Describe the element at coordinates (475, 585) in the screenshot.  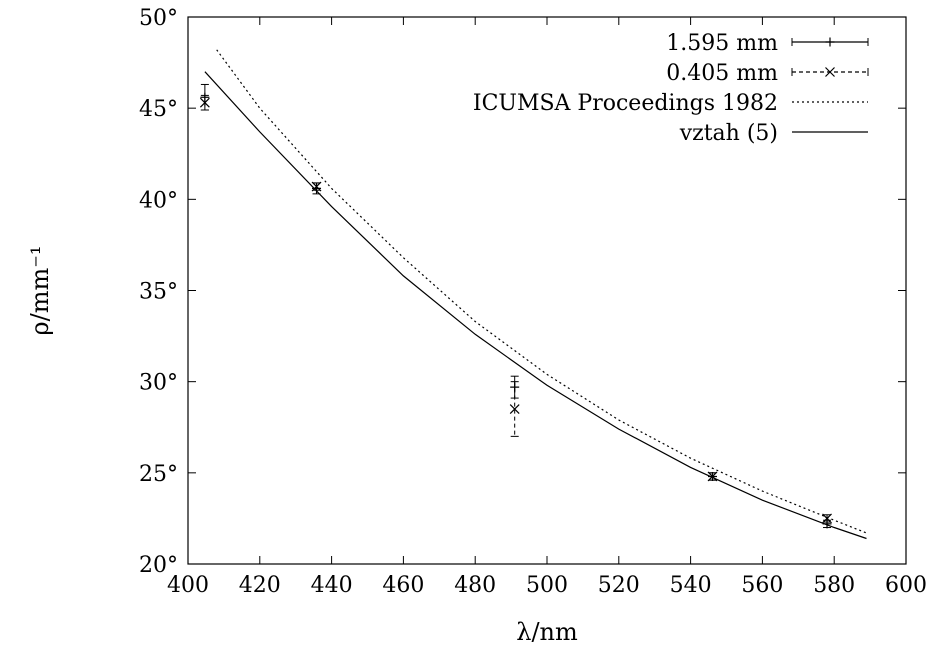
I see `x-tick-label: 480` at that location.